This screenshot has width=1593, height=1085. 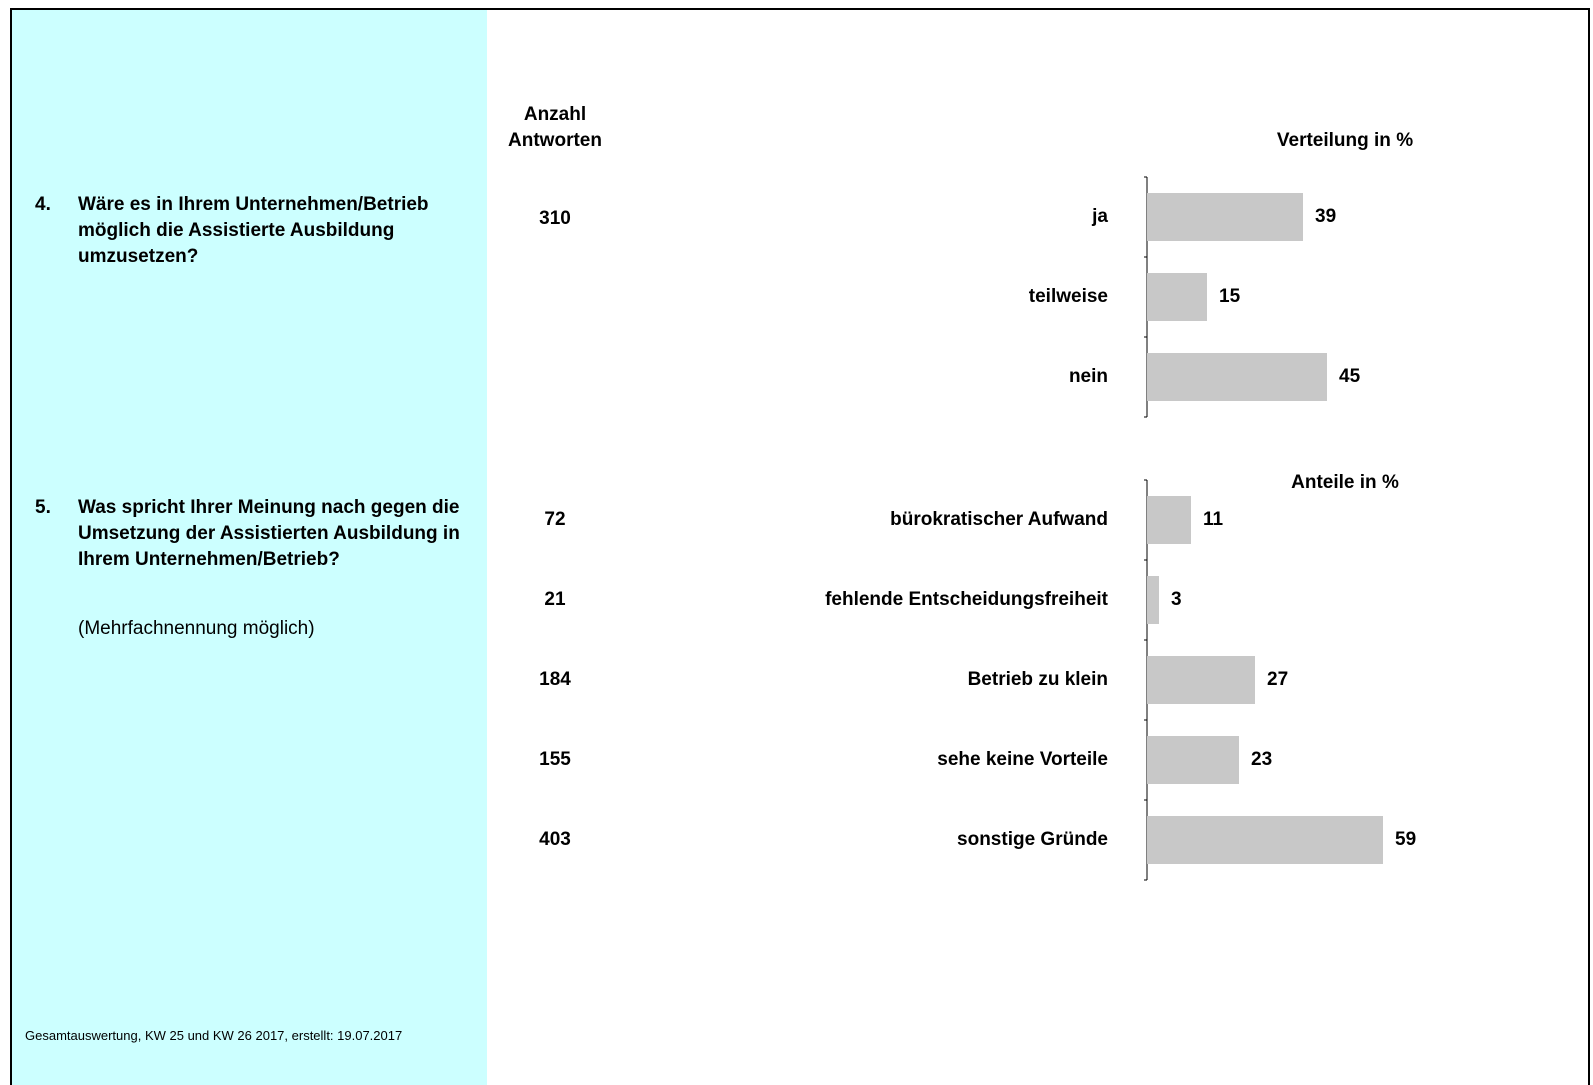 I want to click on category-label: bürokratischer Aufwand, so click(x=999, y=519).